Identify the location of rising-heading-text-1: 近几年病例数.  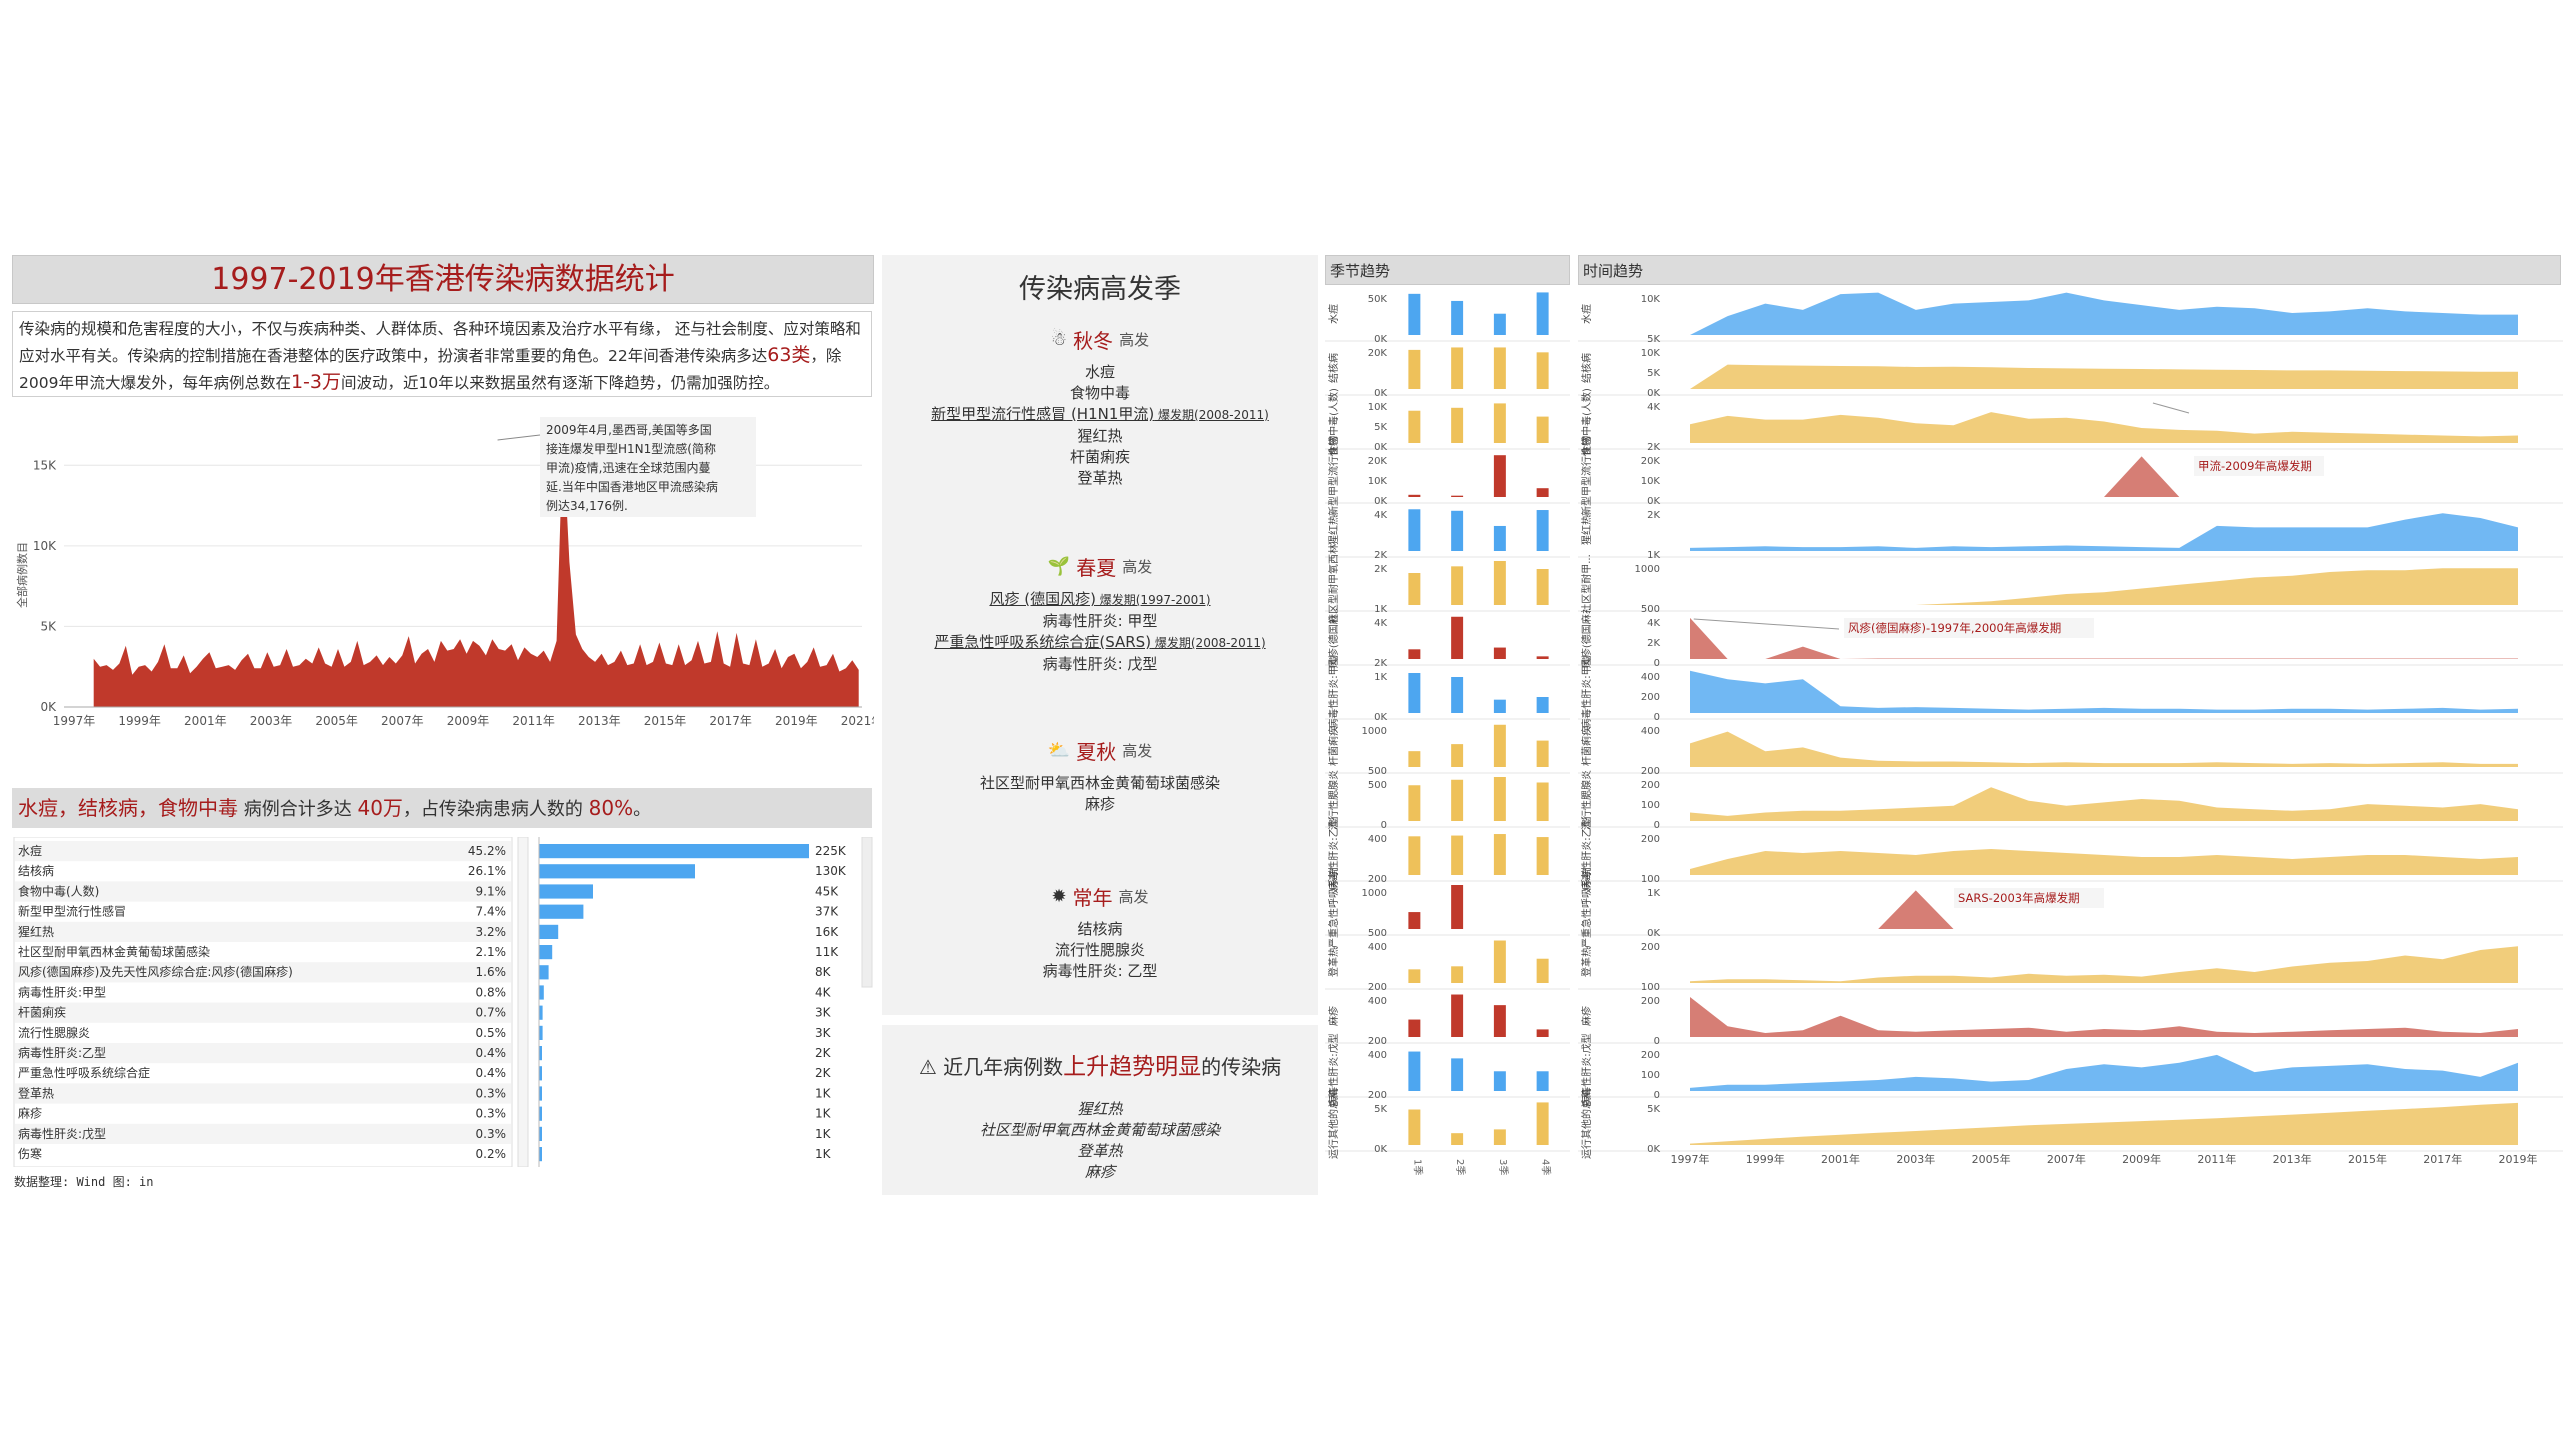
(1003, 1067).